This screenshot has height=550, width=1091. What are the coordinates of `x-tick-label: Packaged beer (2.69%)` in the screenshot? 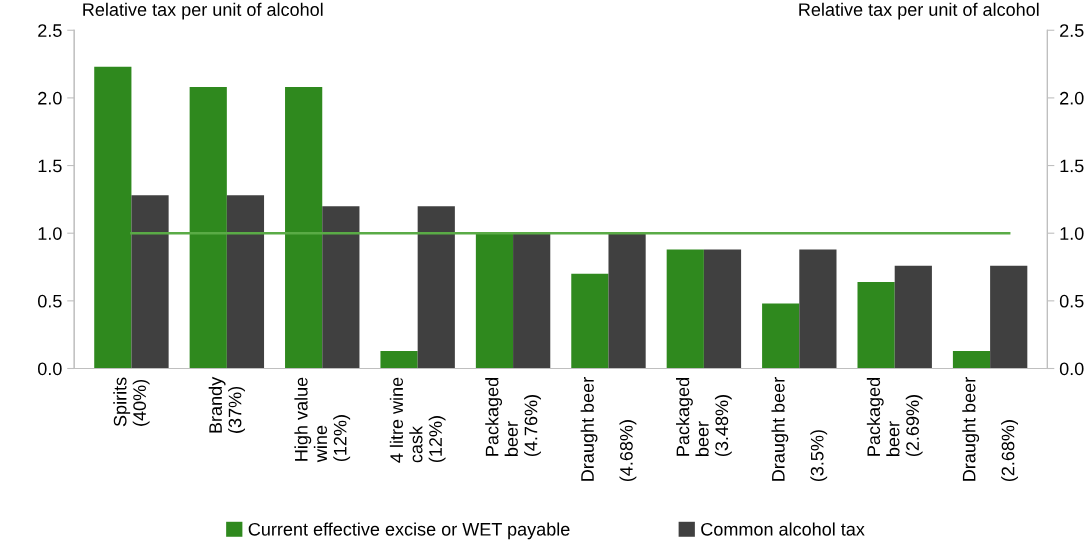 It's located at (894, 417).